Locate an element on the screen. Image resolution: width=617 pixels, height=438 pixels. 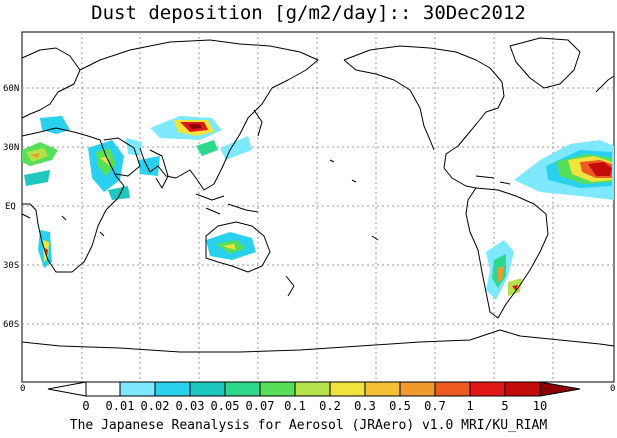
coast-south-america is located at coordinates (507, 253).